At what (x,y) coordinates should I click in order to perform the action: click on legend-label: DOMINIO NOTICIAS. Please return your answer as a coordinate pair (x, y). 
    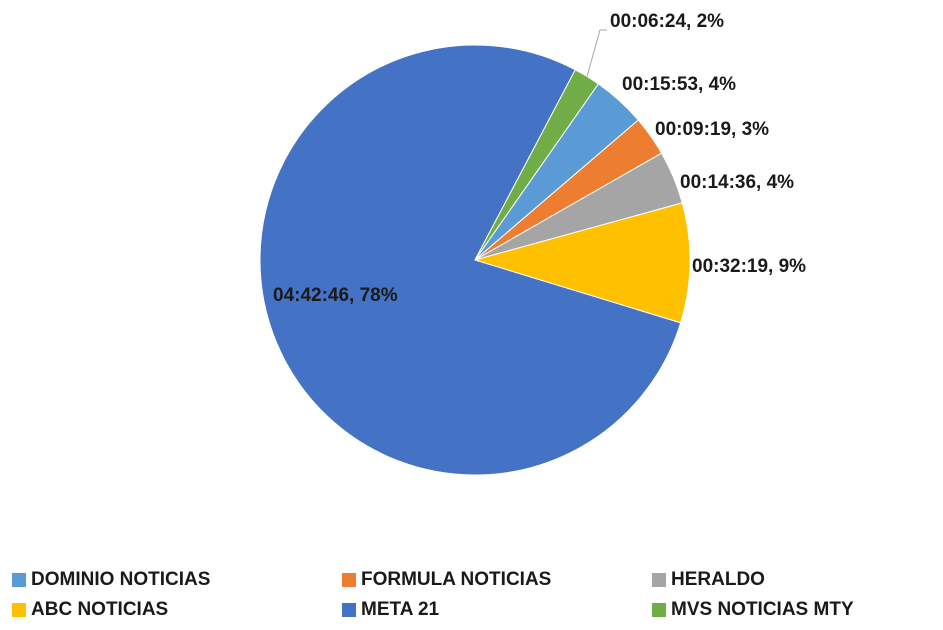
    Looking at the image, I should click on (120, 579).